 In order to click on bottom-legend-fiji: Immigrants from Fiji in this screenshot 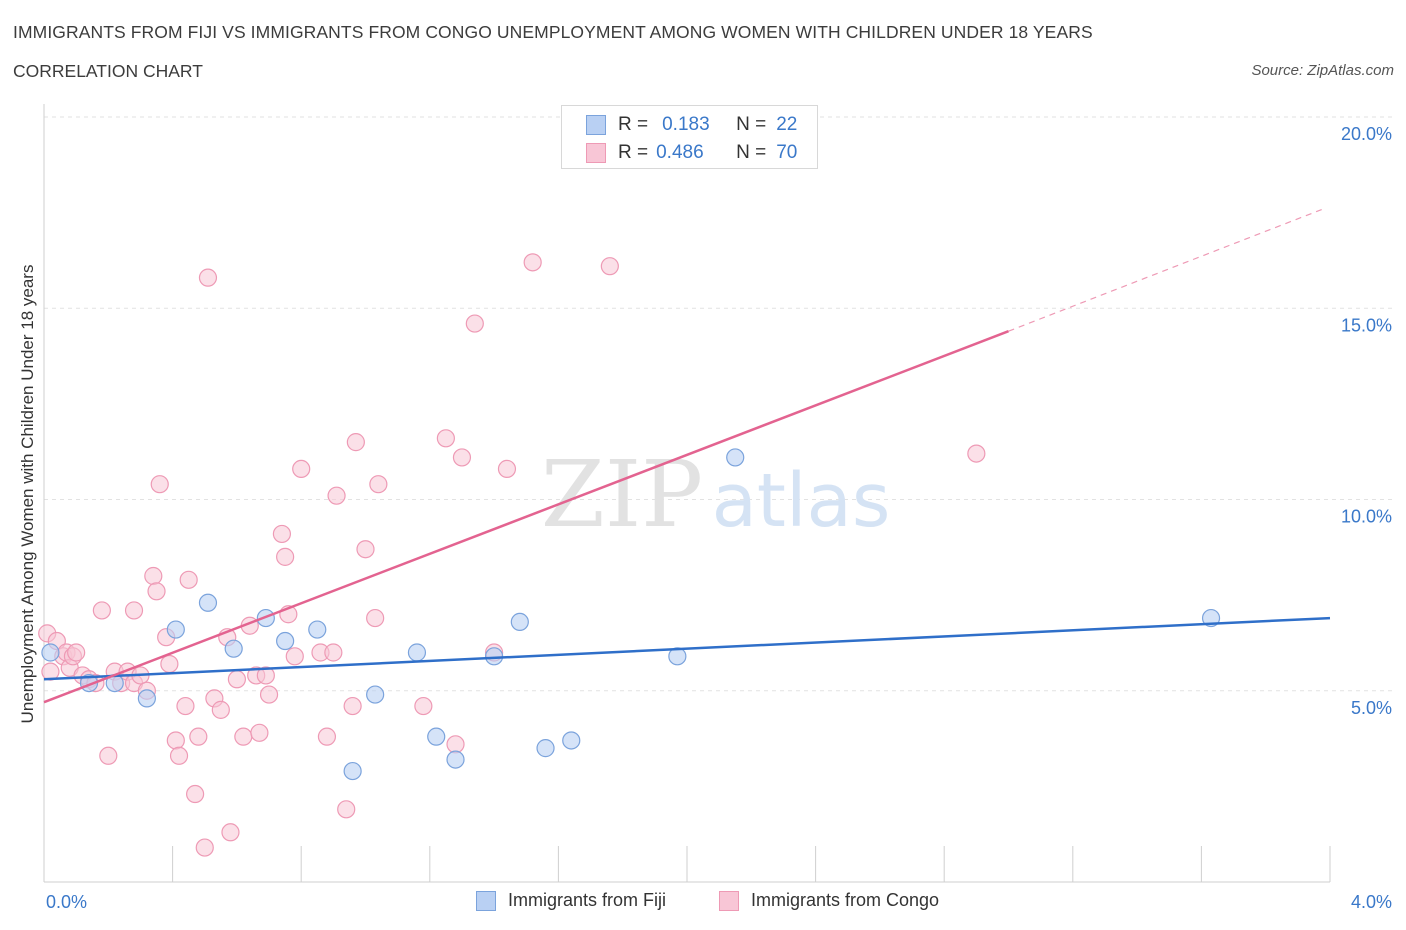, I will do `click(571, 900)`.